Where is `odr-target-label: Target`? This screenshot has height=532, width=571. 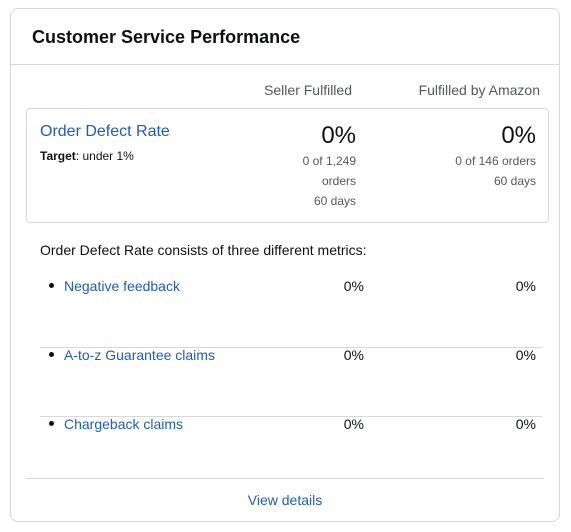 odr-target-label: Target is located at coordinates (58, 156).